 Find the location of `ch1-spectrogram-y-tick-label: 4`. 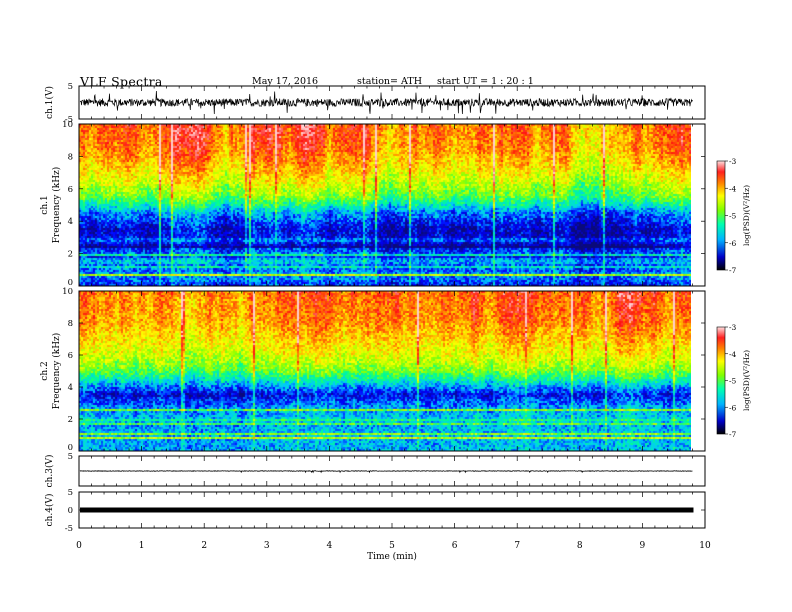

ch1-spectrogram-y-tick-label: 4 is located at coordinates (70, 222).